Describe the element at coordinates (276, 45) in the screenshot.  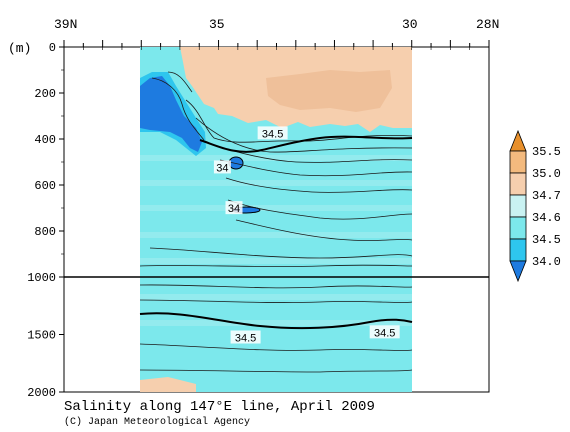
I see `top-axis-ticks` at that location.